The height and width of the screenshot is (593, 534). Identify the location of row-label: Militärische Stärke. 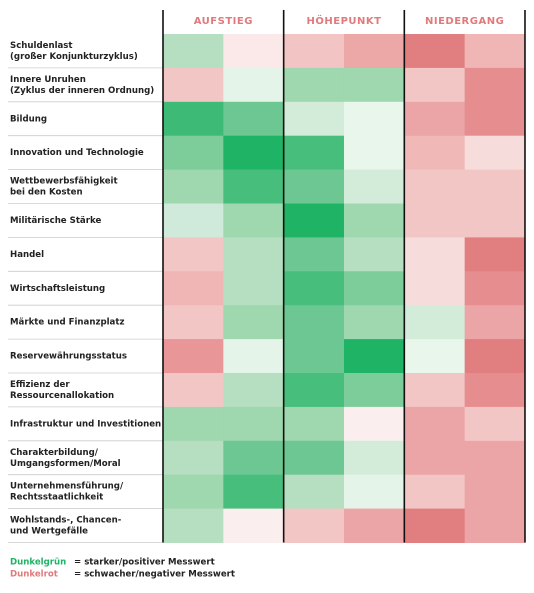
(55, 221).